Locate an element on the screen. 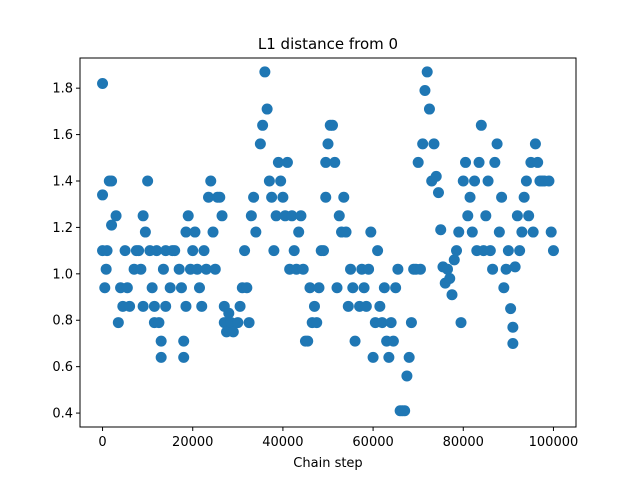  x-tick-label: 100000 is located at coordinates (554, 442).